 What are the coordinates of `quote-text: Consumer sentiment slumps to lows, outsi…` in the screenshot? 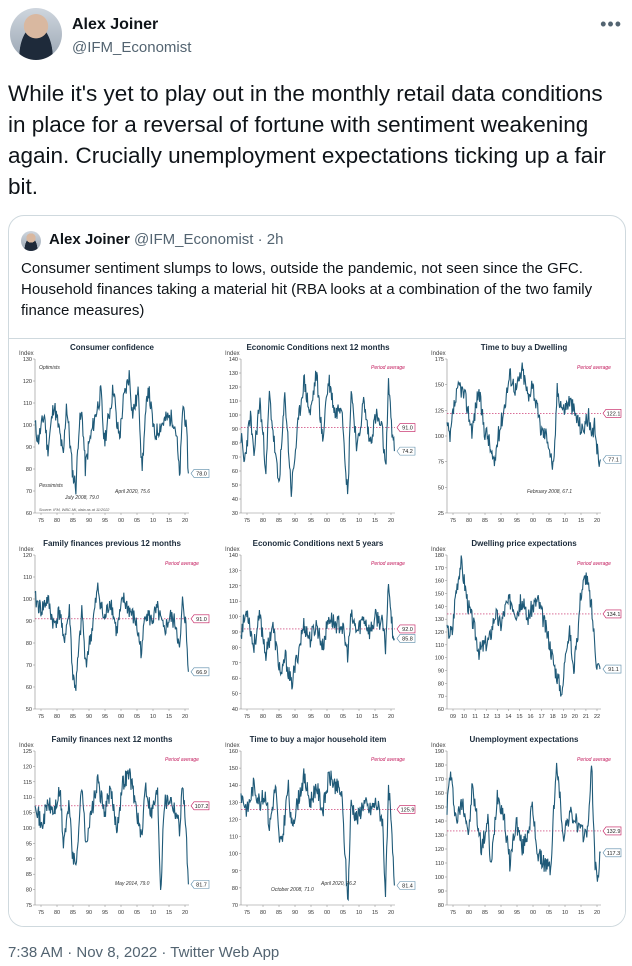 It's located at (307, 289).